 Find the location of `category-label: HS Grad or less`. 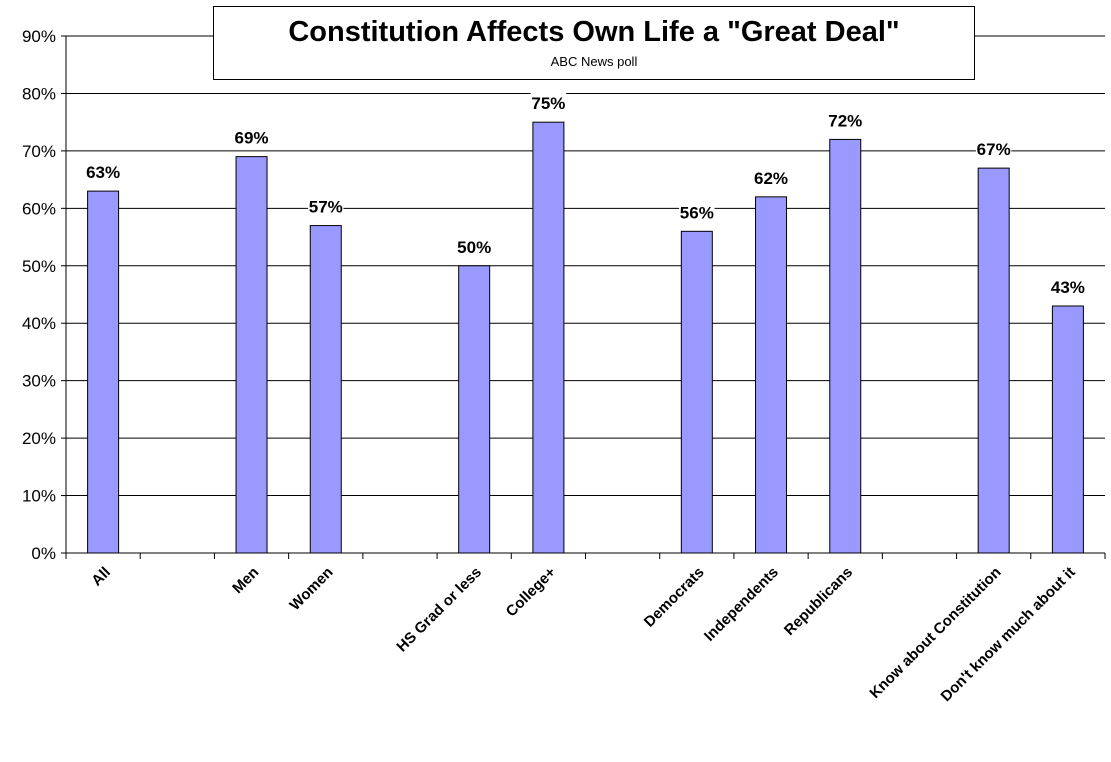

category-label: HS Grad or less is located at coordinates (439, 610).